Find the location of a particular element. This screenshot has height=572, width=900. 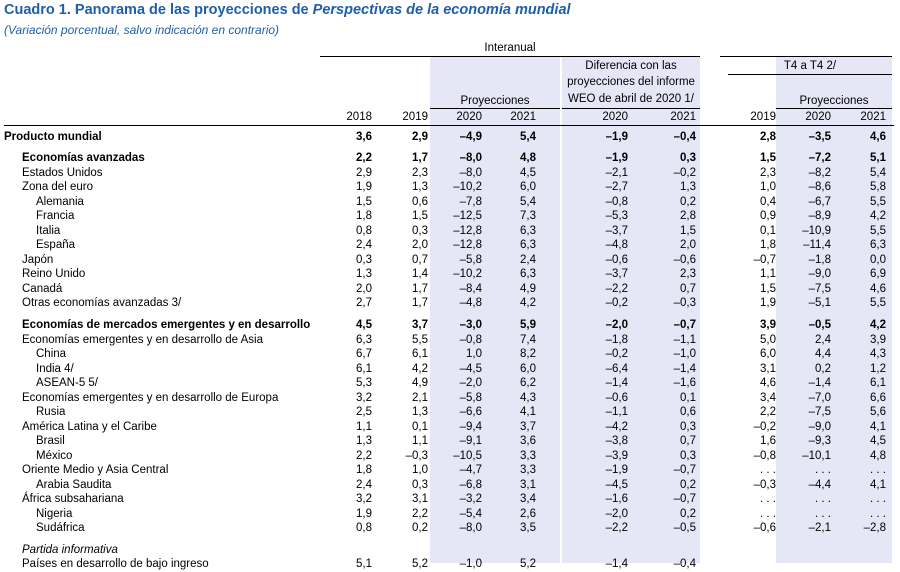

row-value: –6,8 is located at coordinates (470, 485).